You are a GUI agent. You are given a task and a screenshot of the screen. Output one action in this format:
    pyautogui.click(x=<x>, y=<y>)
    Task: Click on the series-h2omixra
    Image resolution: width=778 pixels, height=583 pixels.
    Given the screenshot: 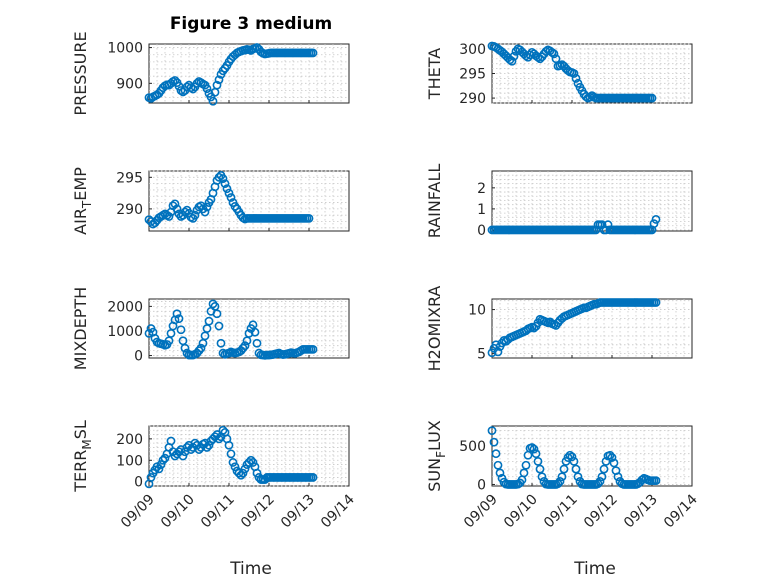 What is the action you would take?
    pyautogui.click(x=574, y=328)
    